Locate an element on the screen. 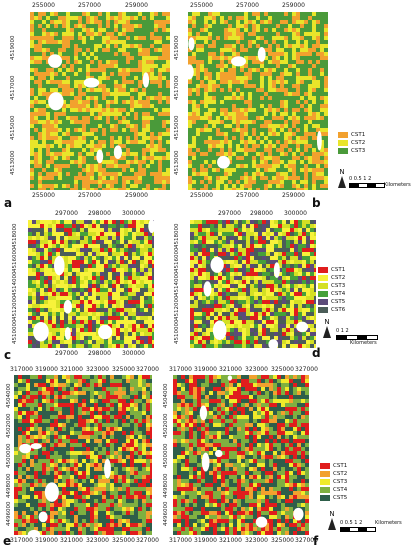  legend-item: CST3 is located at coordinates (351, 151).